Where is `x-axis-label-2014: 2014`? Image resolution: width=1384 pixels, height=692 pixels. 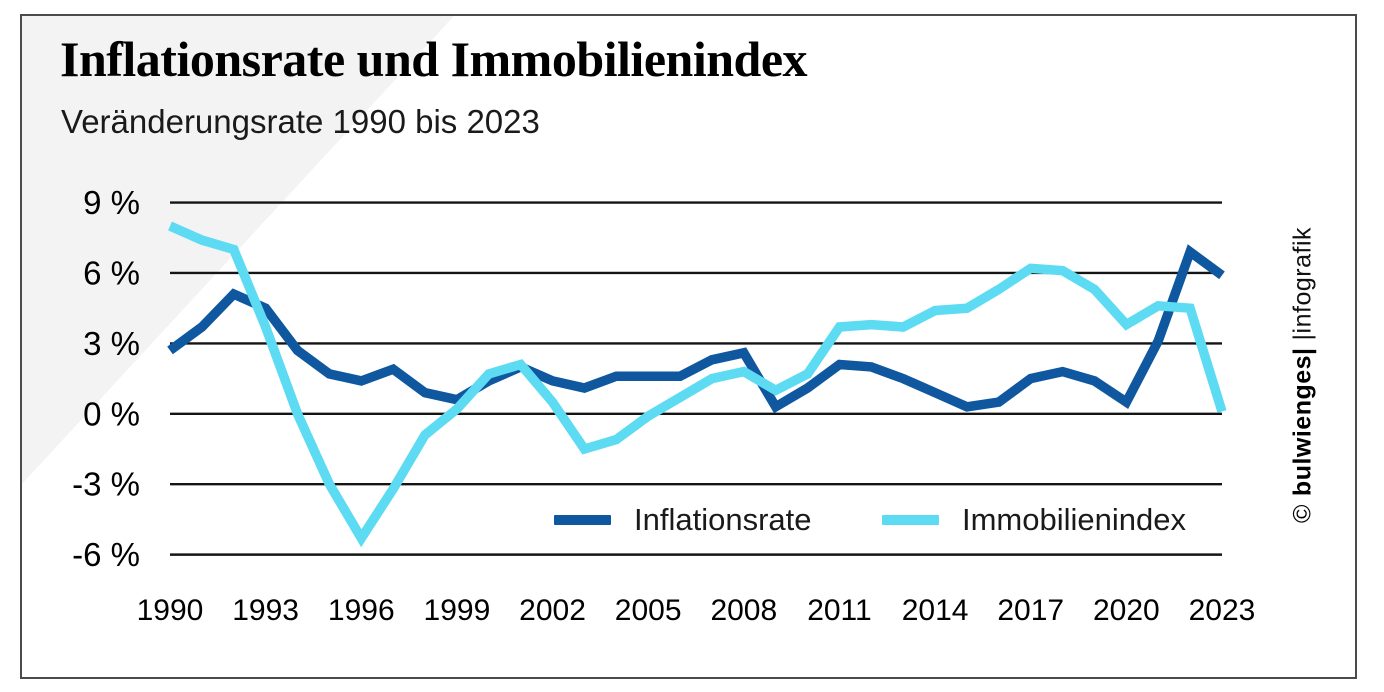 x-axis-label-2014: 2014 is located at coordinates (935, 610).